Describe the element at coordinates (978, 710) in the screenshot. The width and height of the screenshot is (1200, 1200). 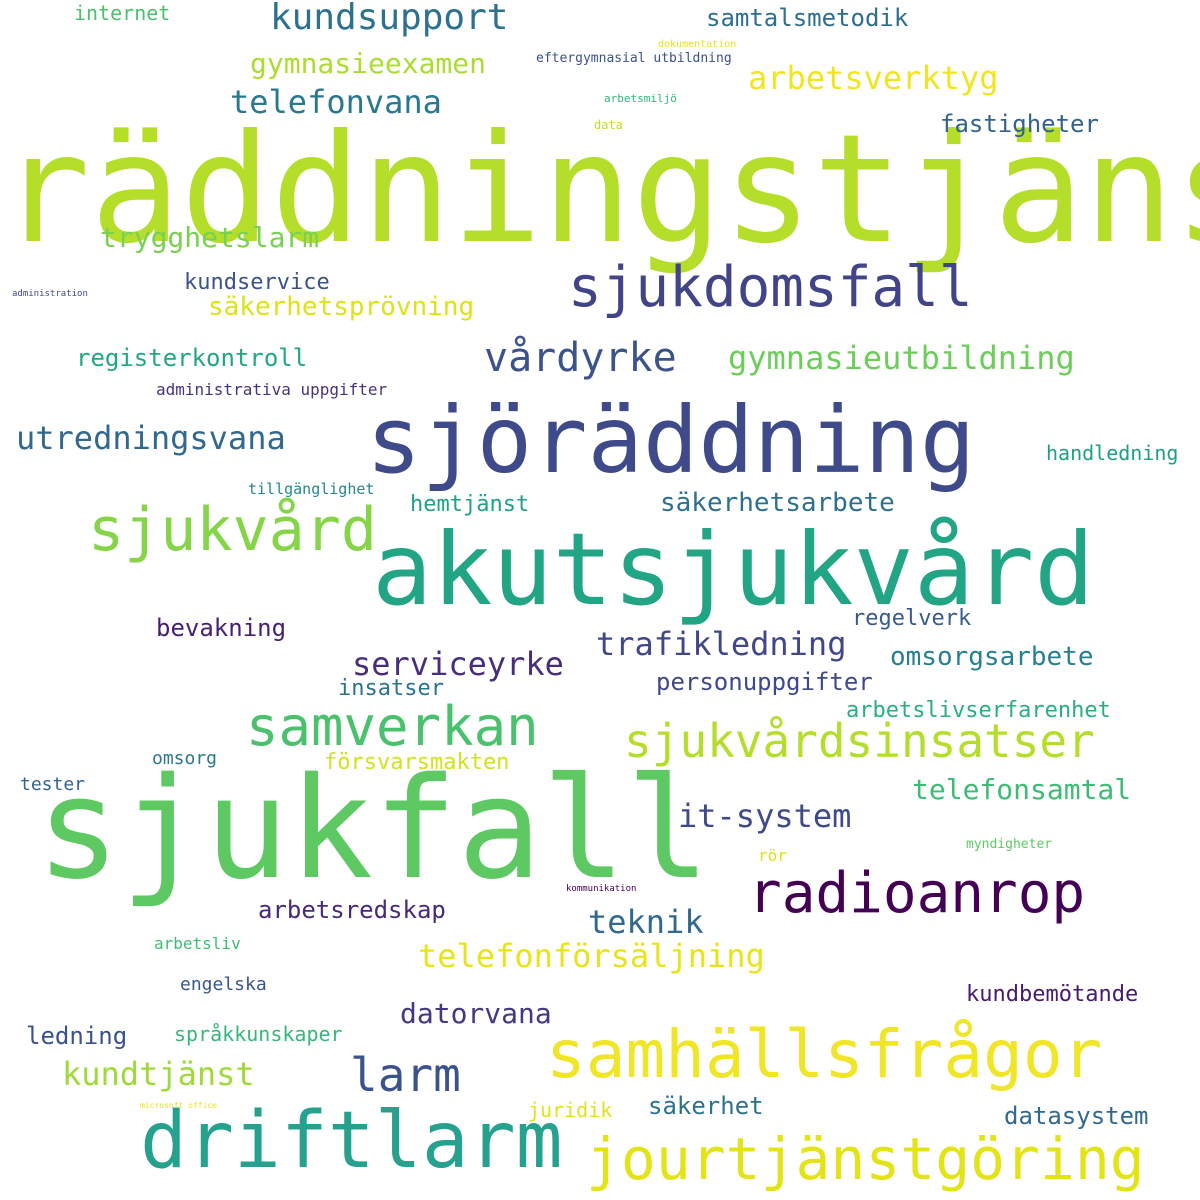
I see `word: arbetslivserfarenhet` at that location.